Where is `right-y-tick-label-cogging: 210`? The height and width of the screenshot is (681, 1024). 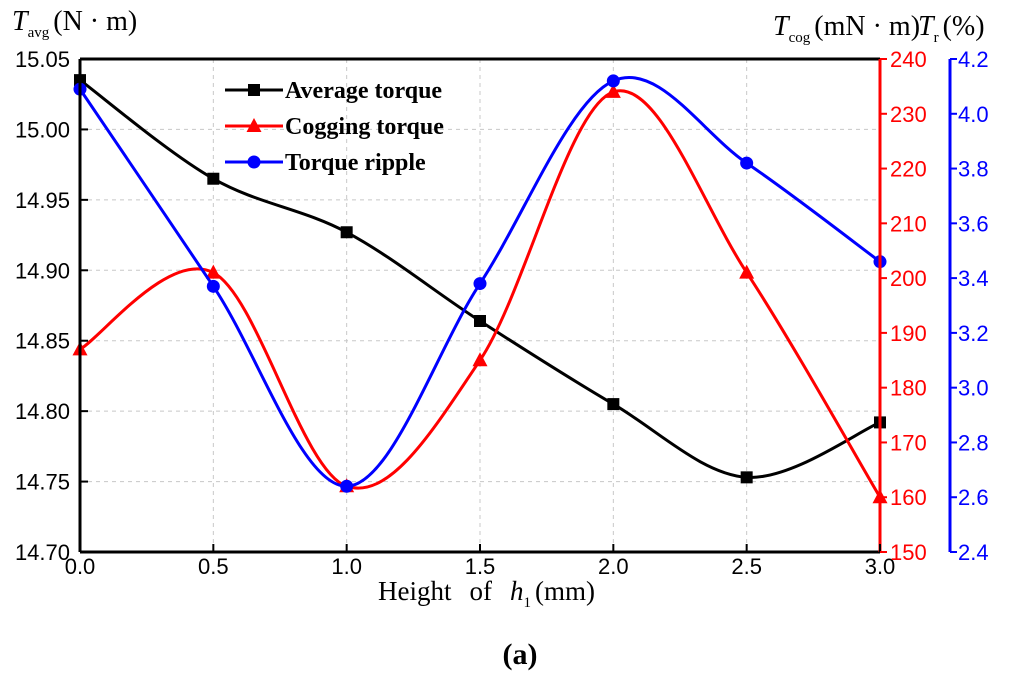
right-y-tick-label-cogging: 210 is located at coordinates (908, 223).